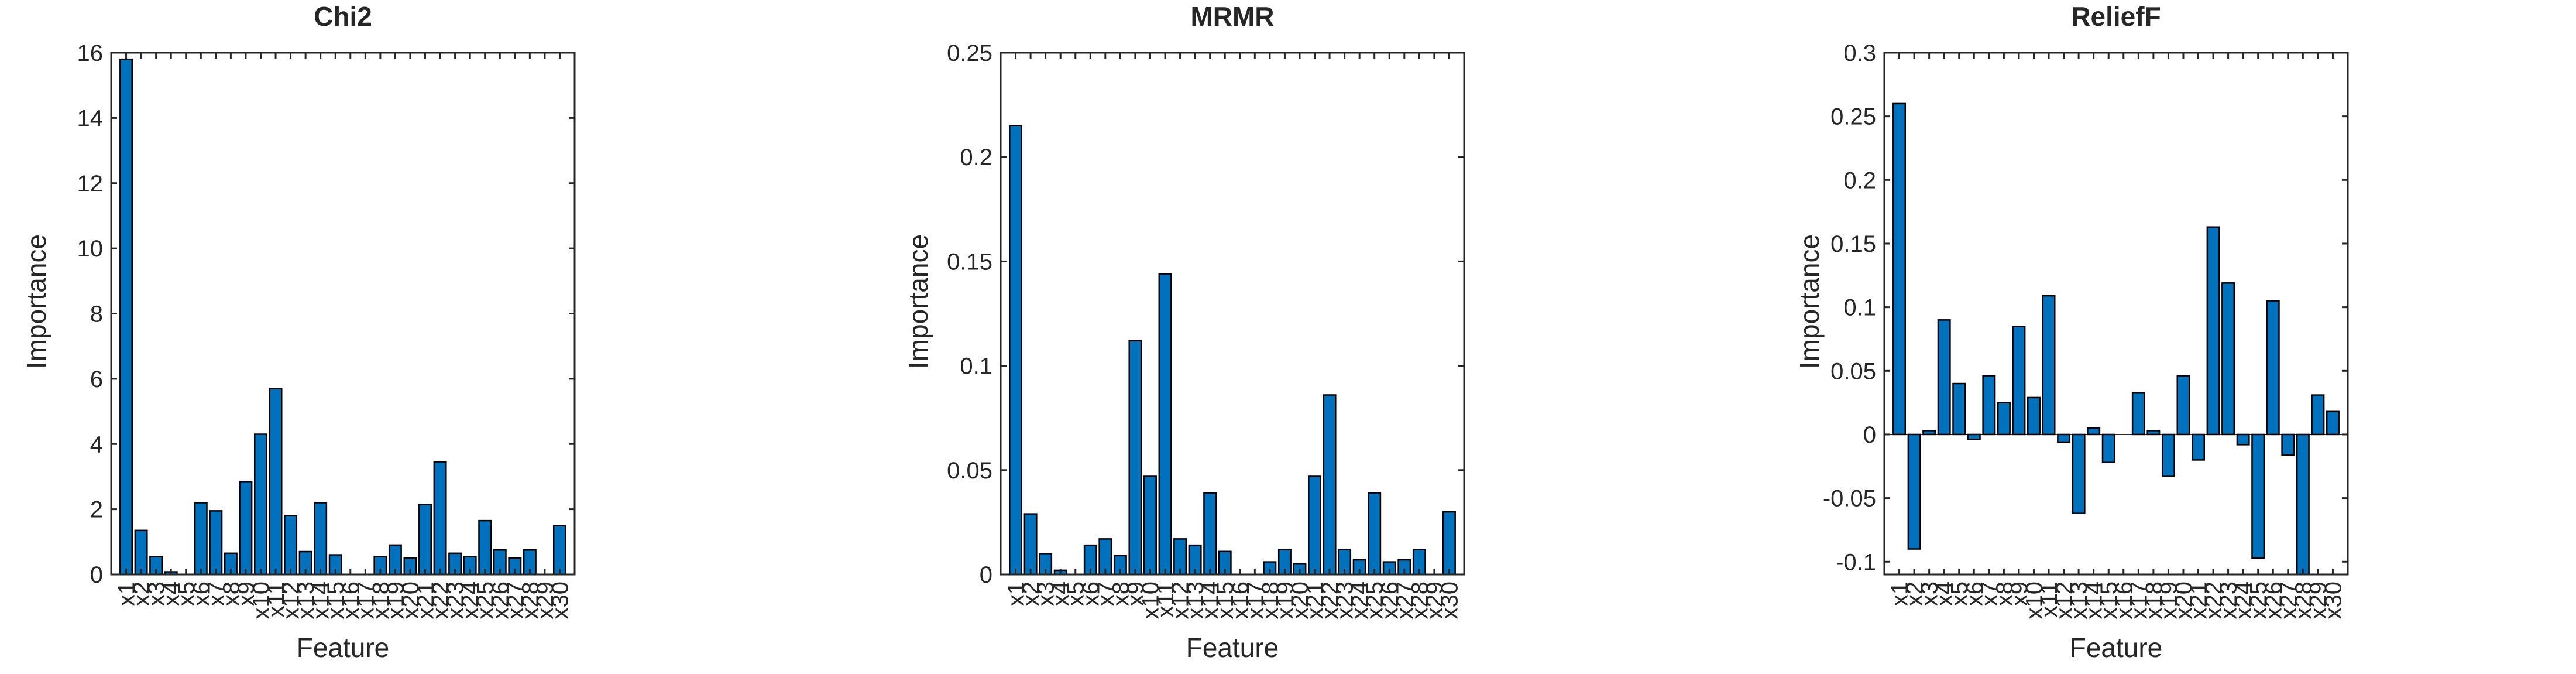 This screenshot has height=674, width=2576. I want to click on x-tick-label: x20, so click(411, 600).